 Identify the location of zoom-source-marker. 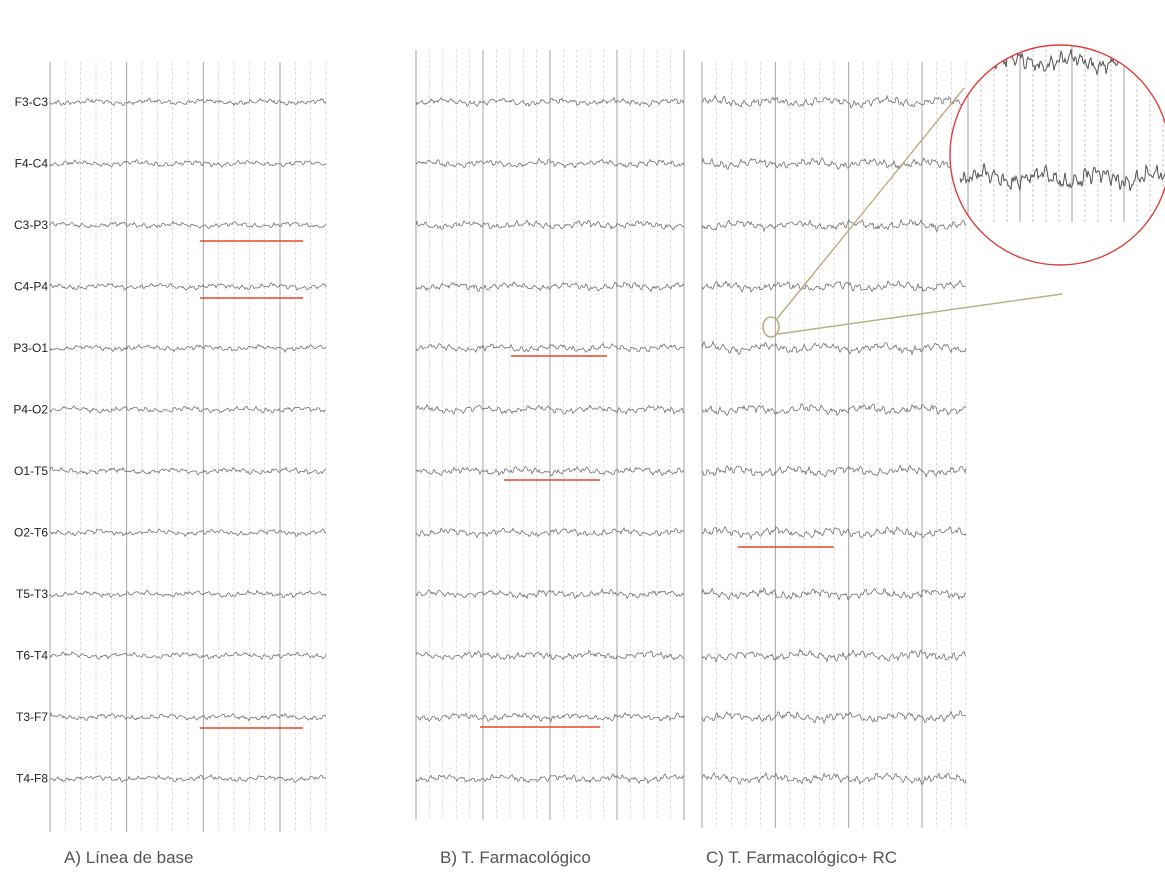
(771, 327).